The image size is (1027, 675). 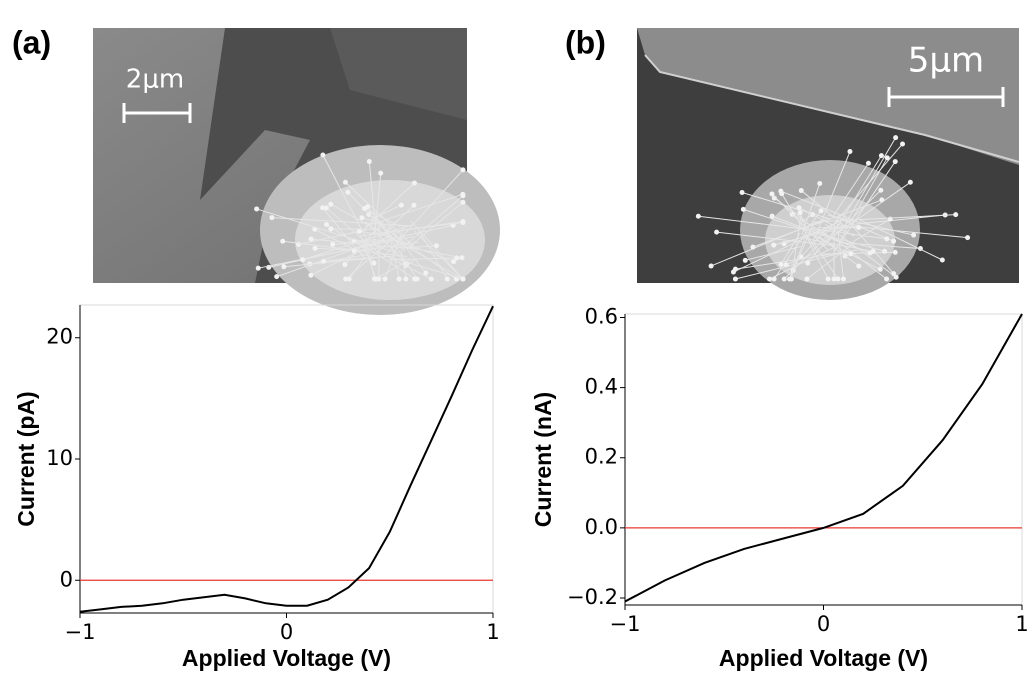 I want to click on y-tick-label: 0.0, so click(x=601, y=527).